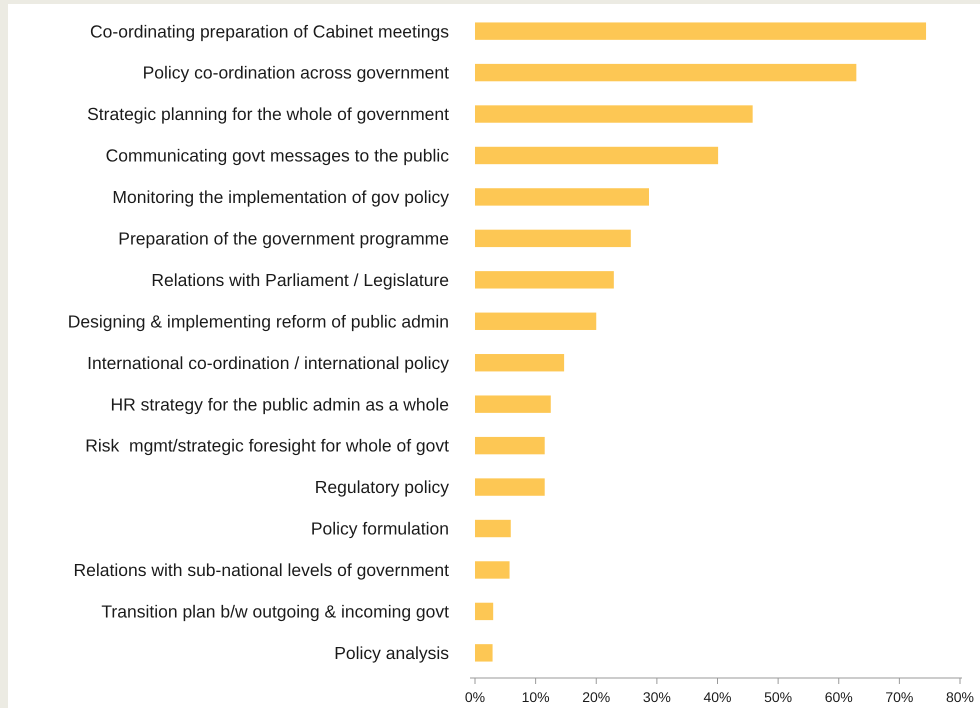  What do you see at coordinates (392, 652) in the screenshot?
I see `y-tick-label: Policy analysis` at bounding box center [392, 652].